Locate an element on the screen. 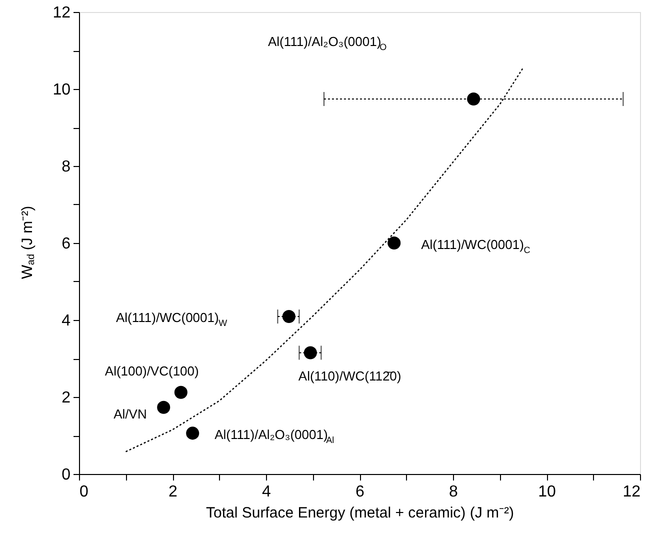 The width and height of the screenshot is (652, 535). x-tick-label: 12 is located at coordinates (631, 492).